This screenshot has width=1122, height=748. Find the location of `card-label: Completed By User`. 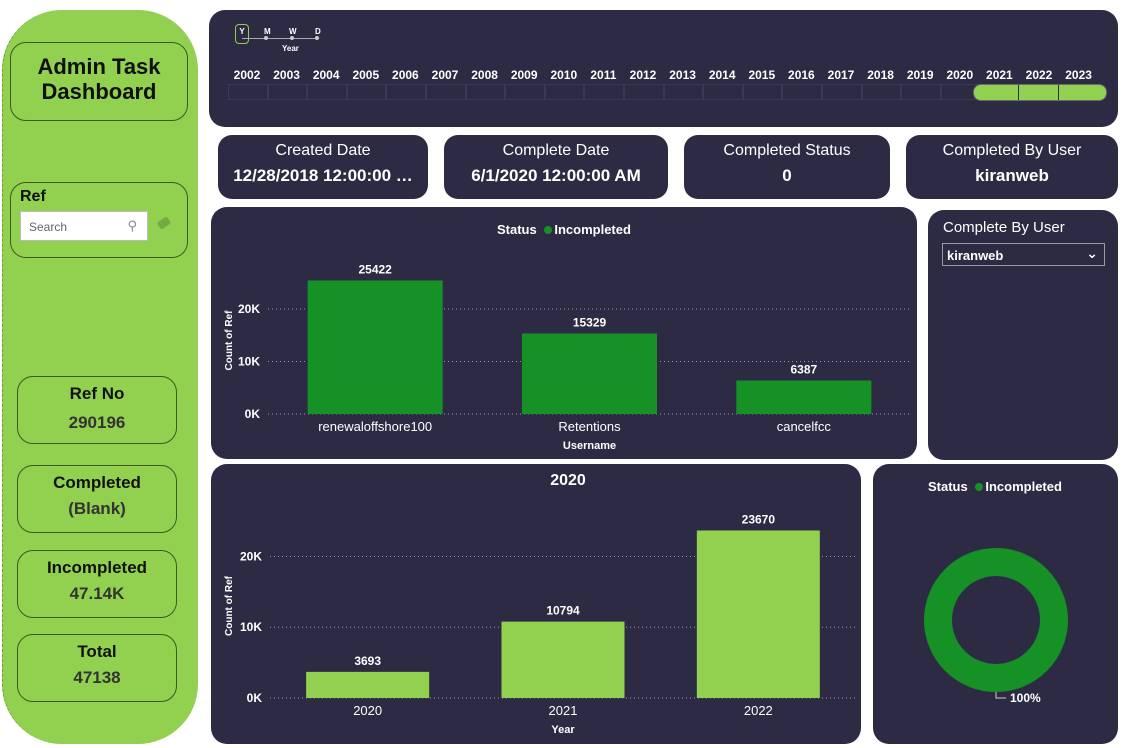

card-label: Completed By User is located at coordinates (1012, 150).